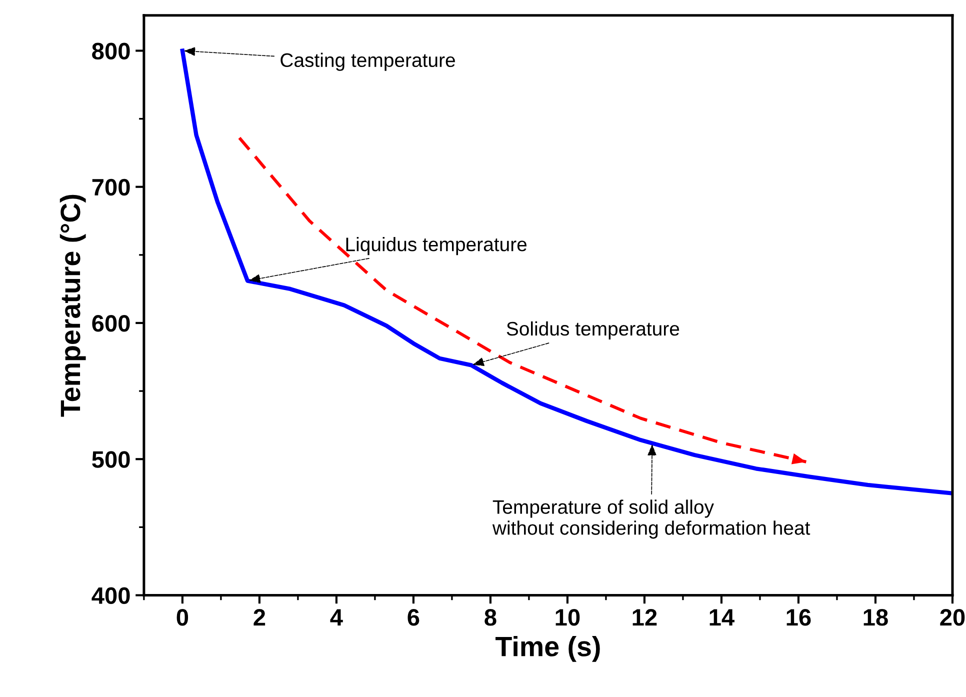 Image resolution: width=966 pixels, height=697 pixels. I want to click on x-tick-label: 20, so click(952, 617).